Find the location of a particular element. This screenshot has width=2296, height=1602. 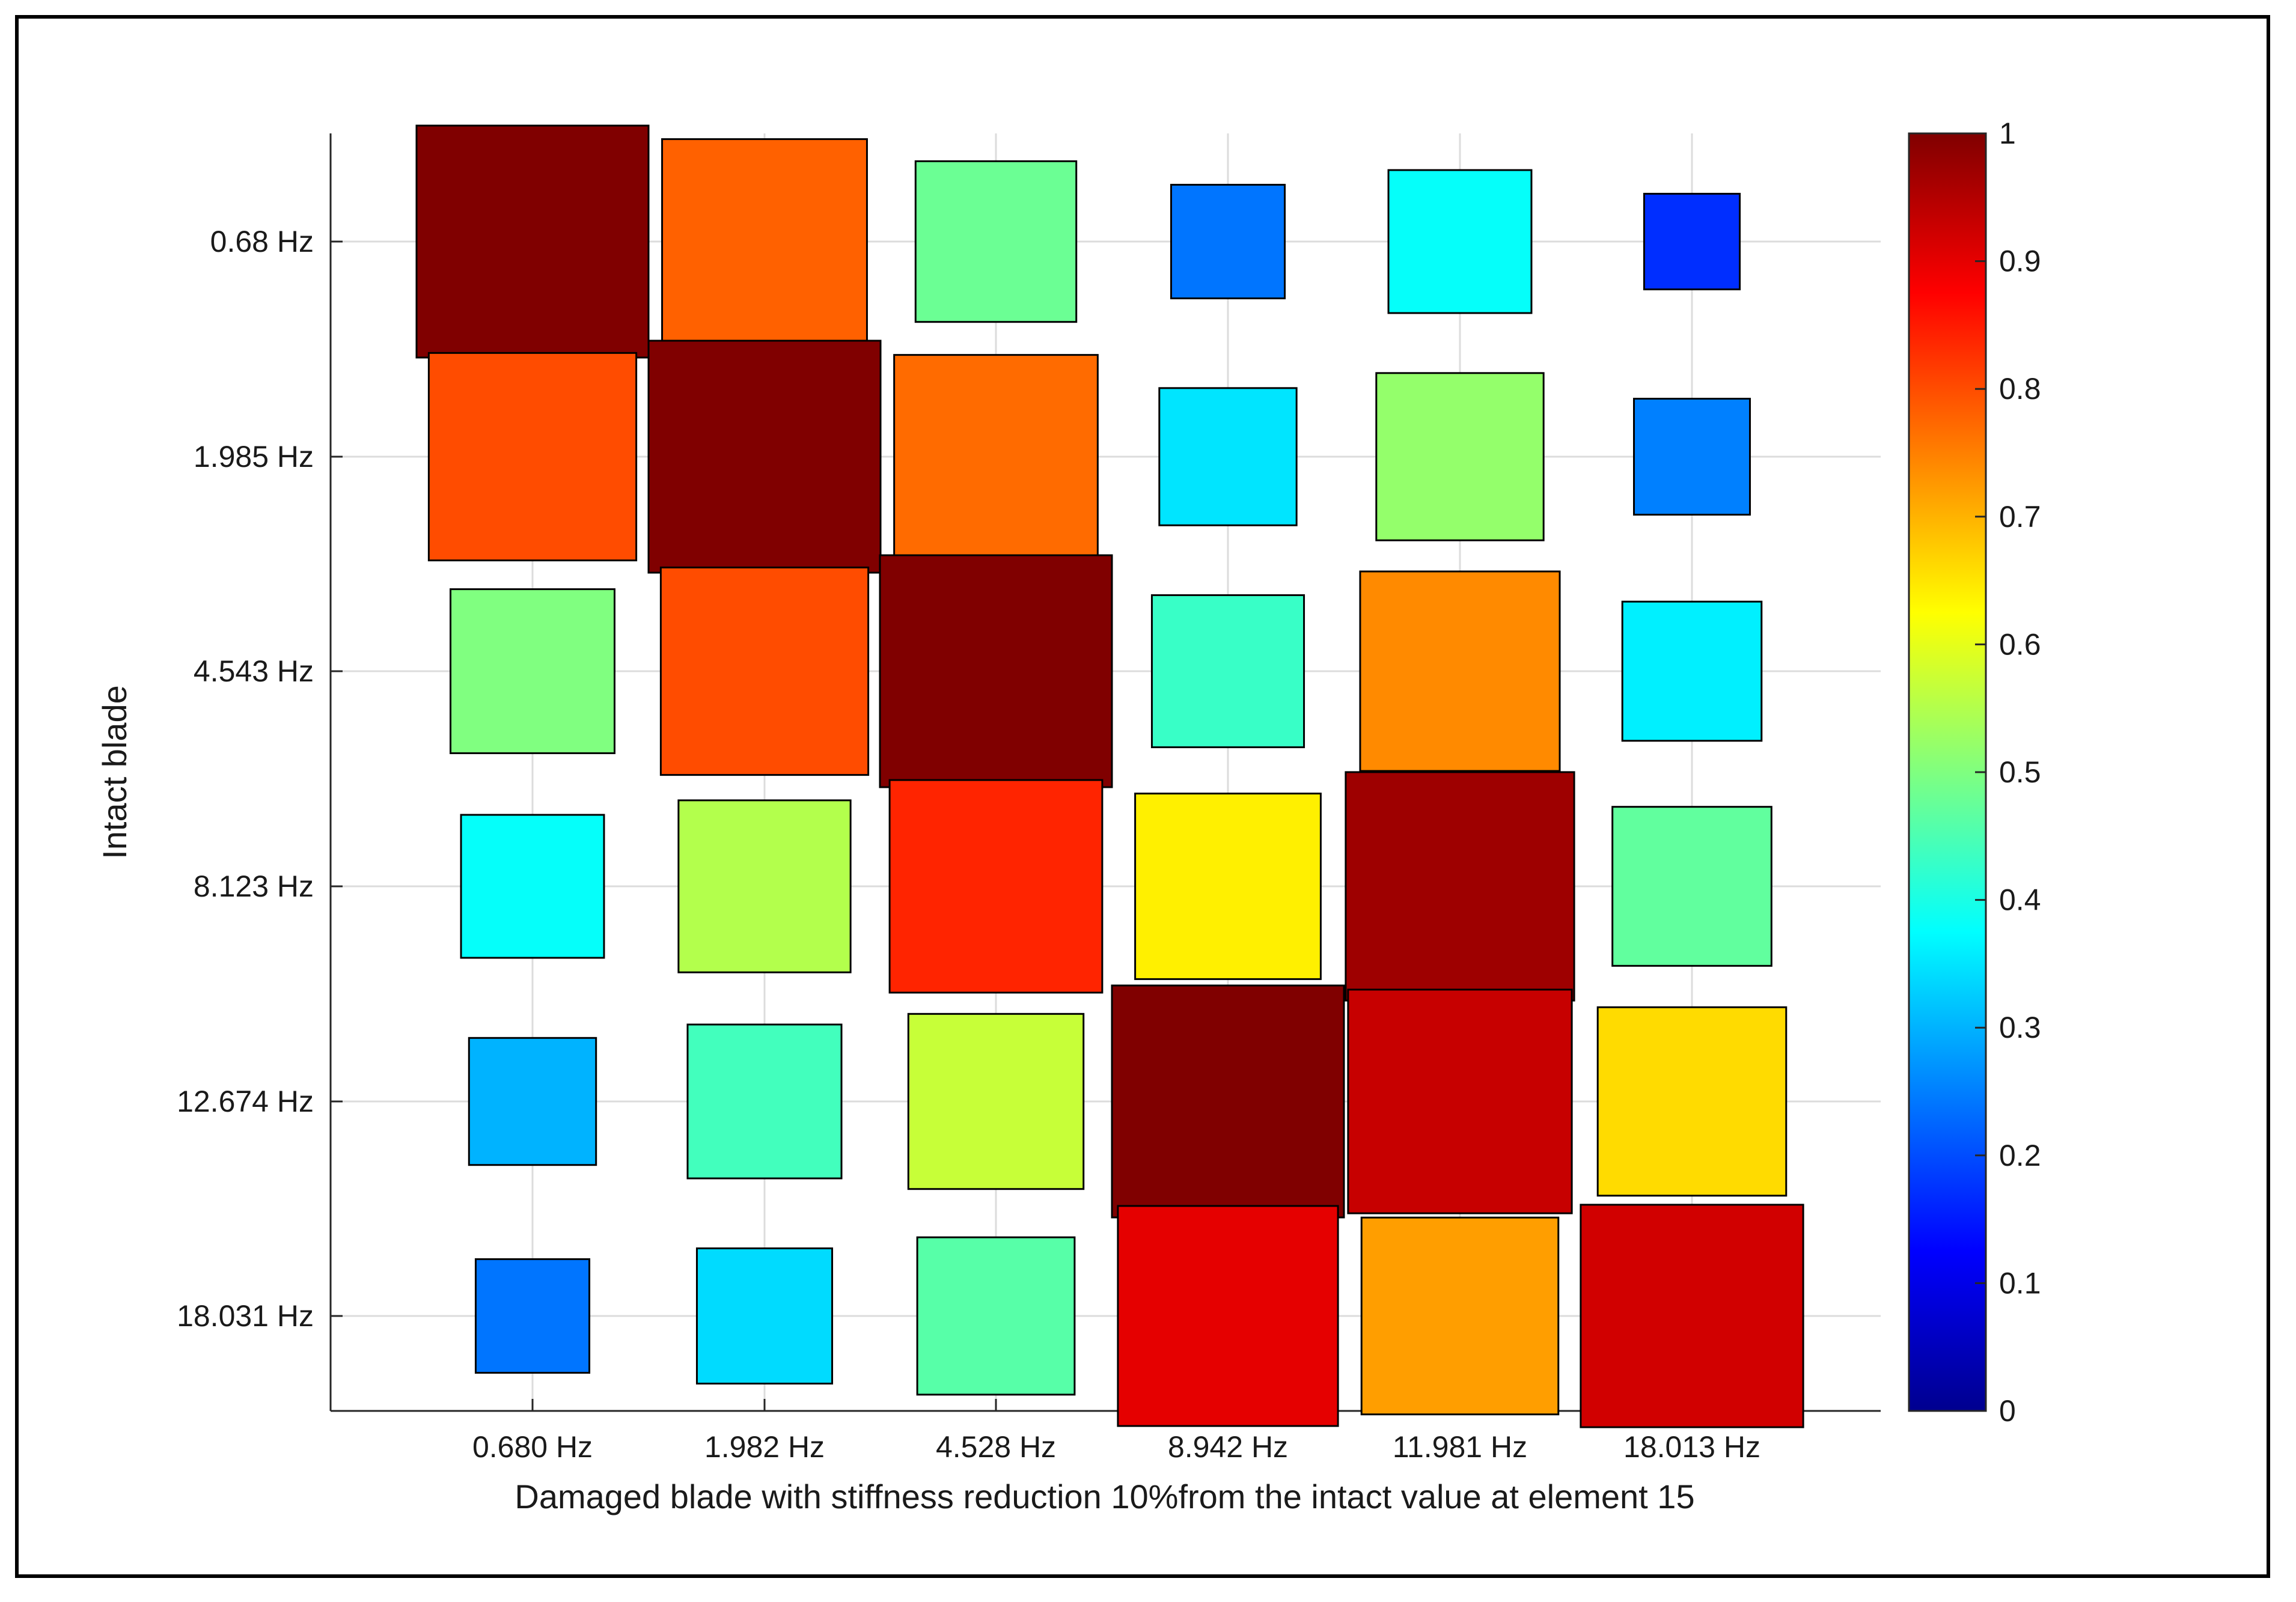

cell-r2-c1 is located at coordinates (764, 671).